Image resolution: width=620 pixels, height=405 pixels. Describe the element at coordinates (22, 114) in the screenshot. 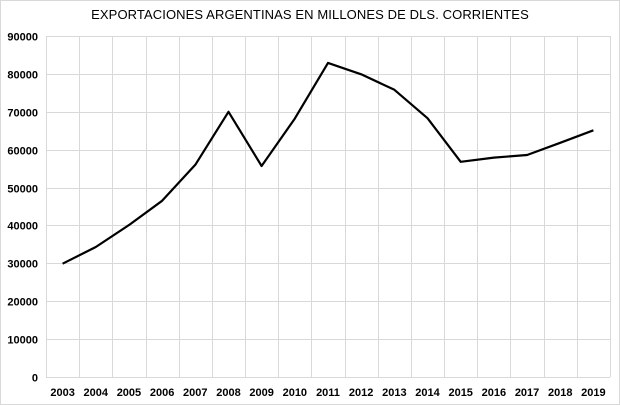

I see `y-tick-label: 70000` at that location.